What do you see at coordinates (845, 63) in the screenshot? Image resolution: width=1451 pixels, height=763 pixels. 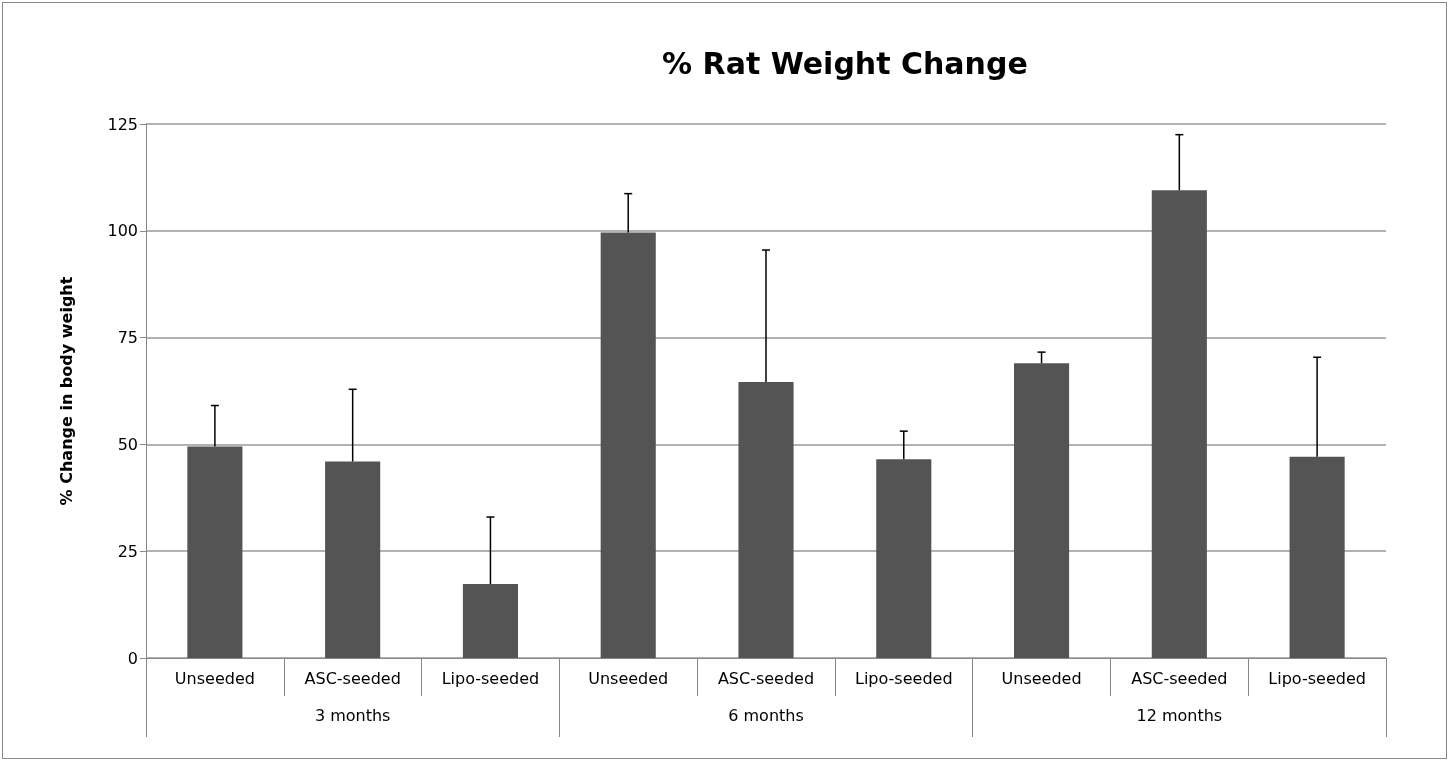 I see `chart-title: % Rat Weight Change` at bounding box center [845, 63].